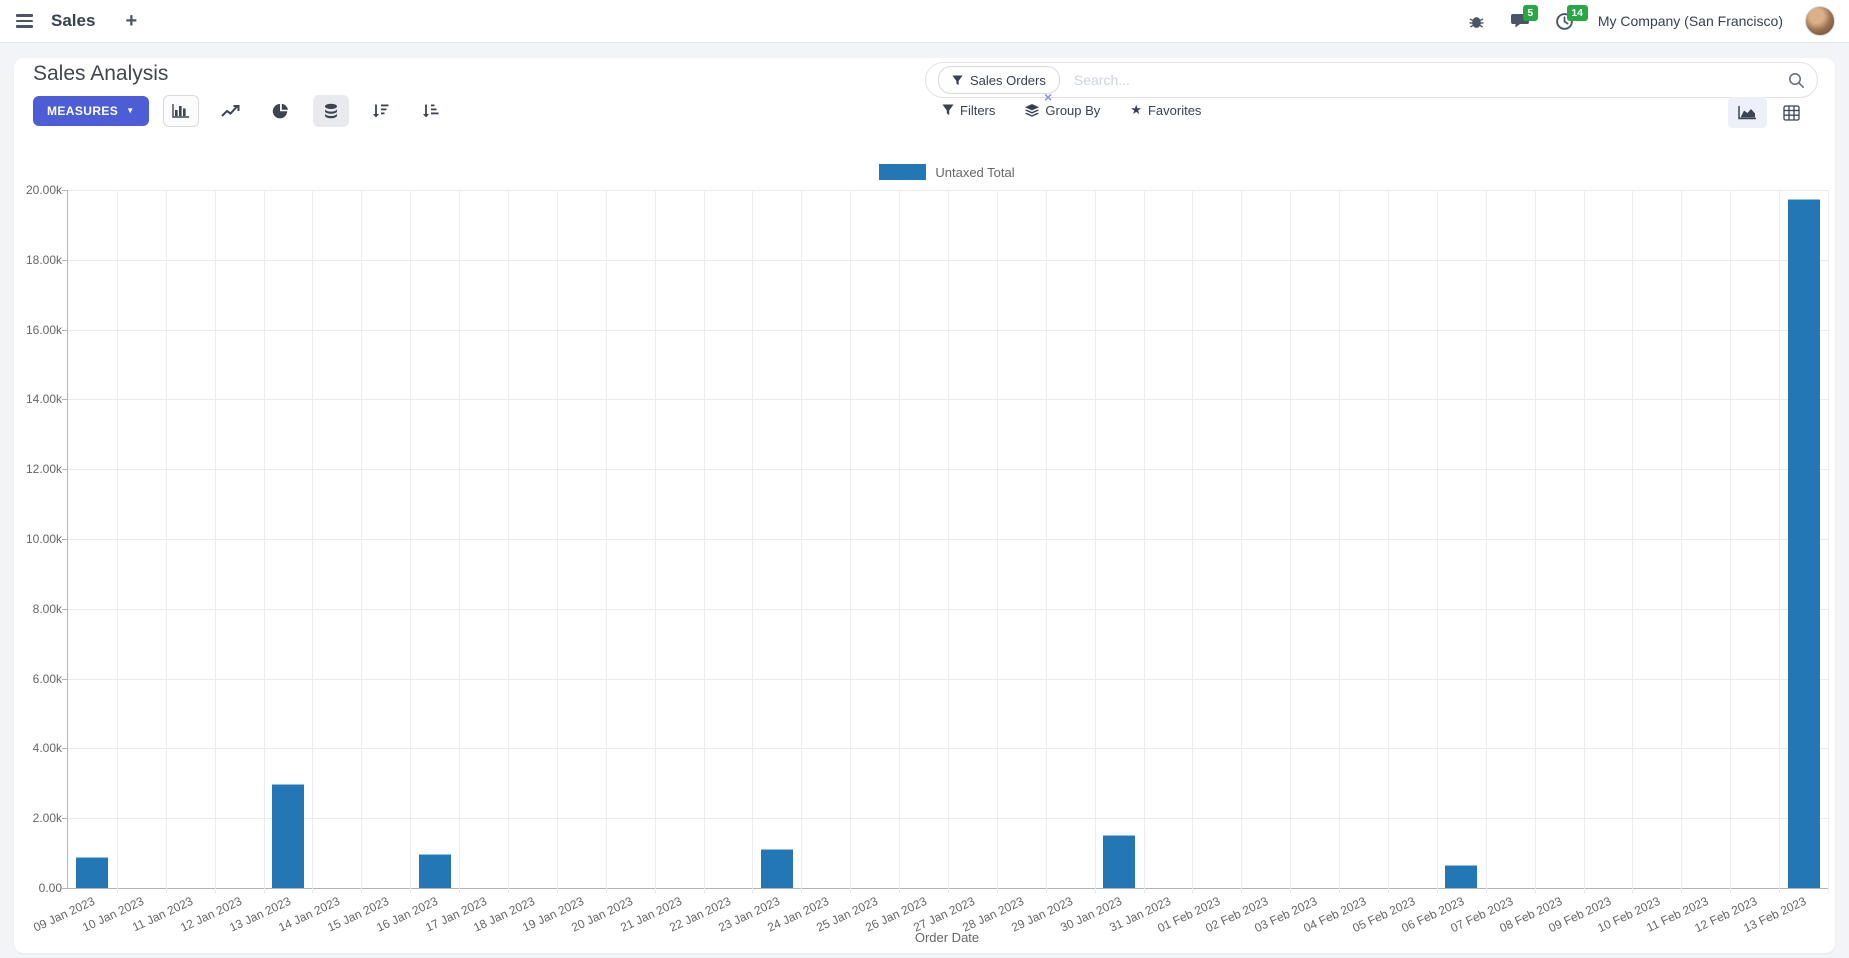  I want to click on area-chart-icon, so click(1747, 113).